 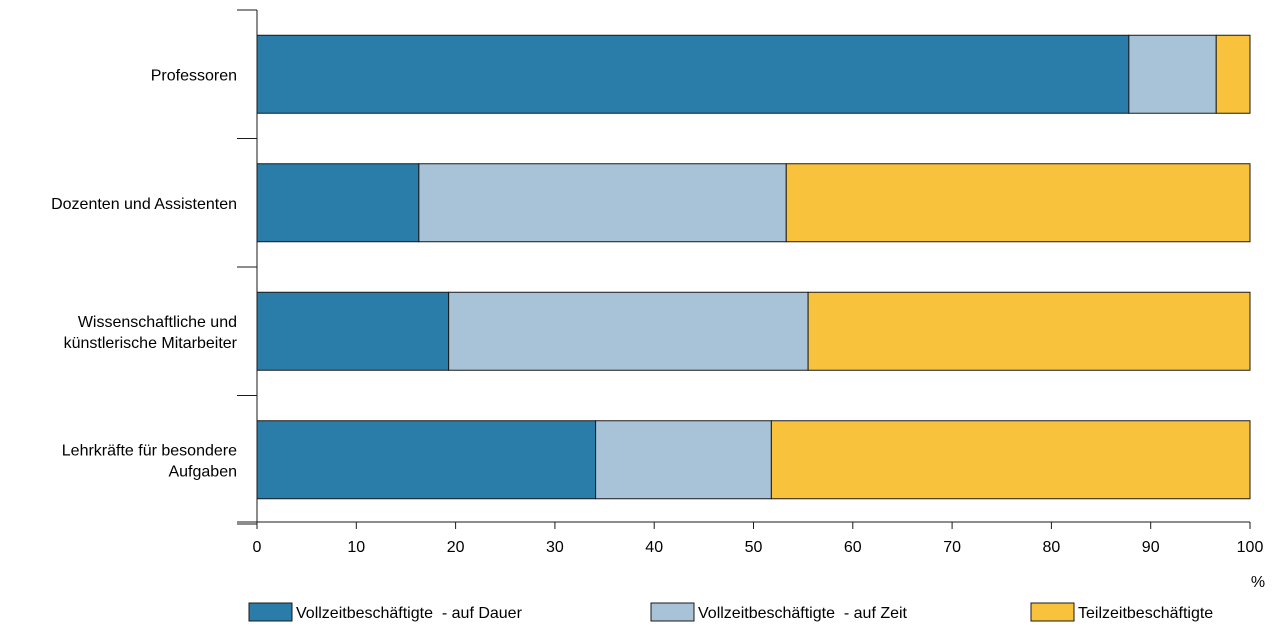 I want to click on category-label-line: Wissenschaftliche und, so click(x=157, y=322).